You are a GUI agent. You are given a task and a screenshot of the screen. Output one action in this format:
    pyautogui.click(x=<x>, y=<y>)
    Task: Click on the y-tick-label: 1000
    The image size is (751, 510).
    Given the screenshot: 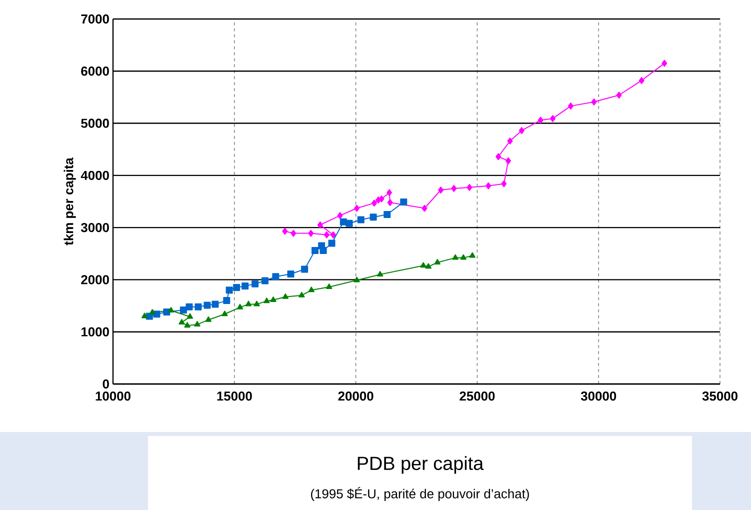 What is the action you would take?
    pyautogui.click(x=95, y=331)
    